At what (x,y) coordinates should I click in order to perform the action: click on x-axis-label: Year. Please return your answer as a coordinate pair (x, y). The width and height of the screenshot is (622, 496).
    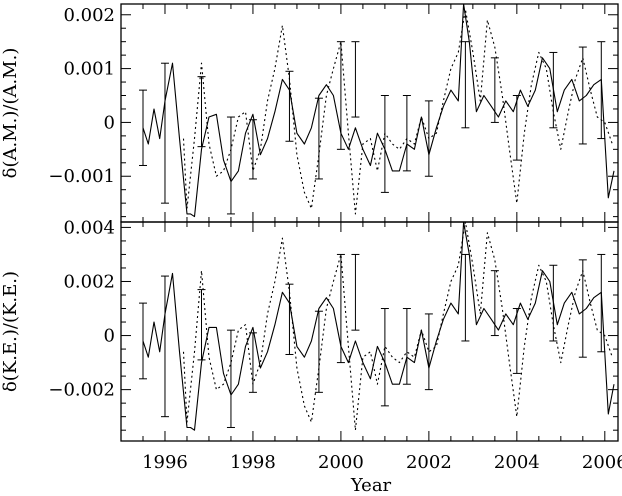
    Looking at the image, I should click on (371, 485).